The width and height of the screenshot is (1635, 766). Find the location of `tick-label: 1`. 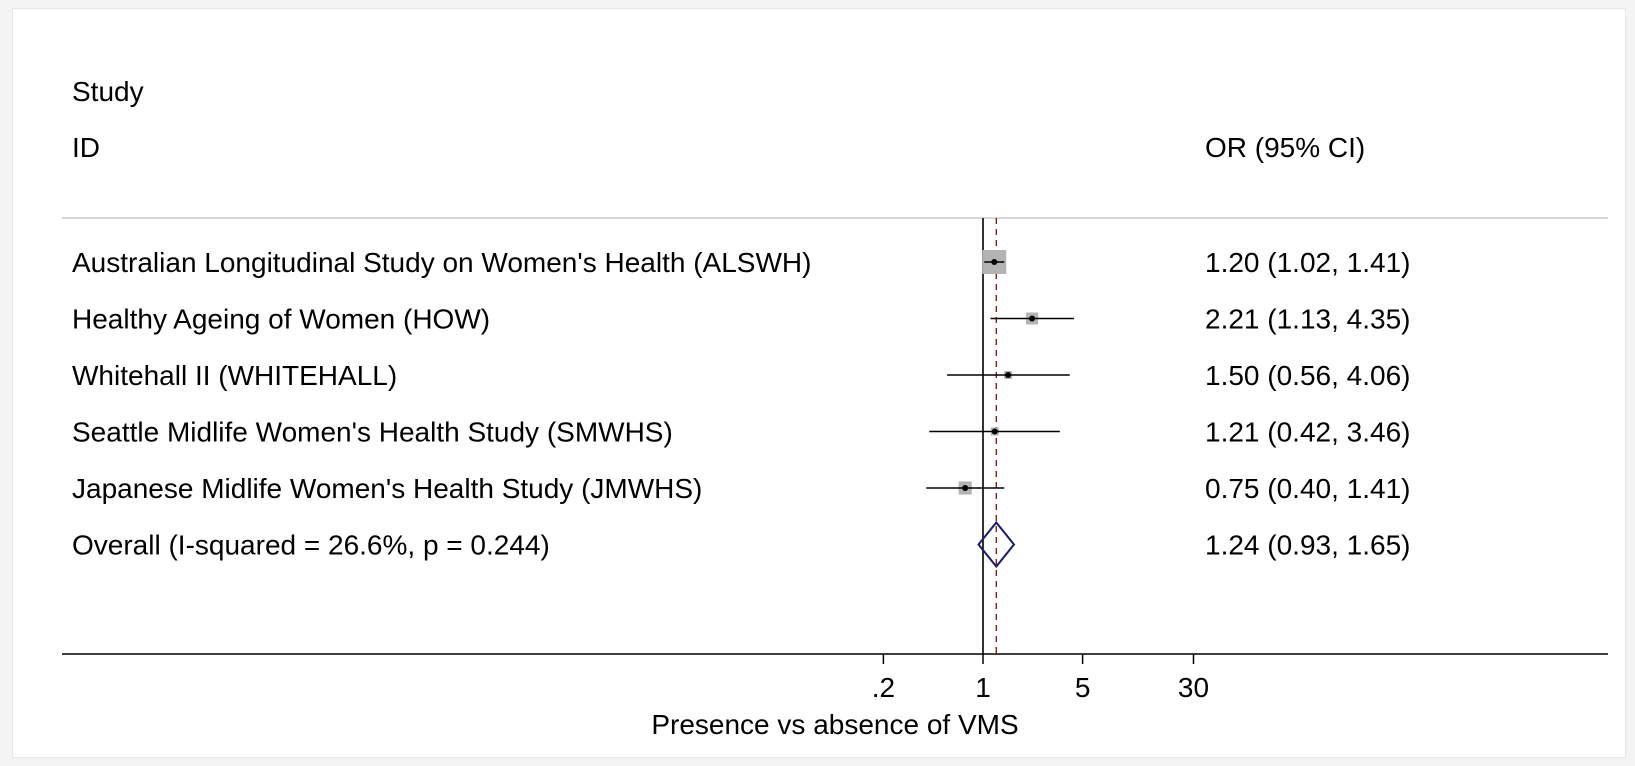

tick-label: 1 is located at coordinates (983, 687).